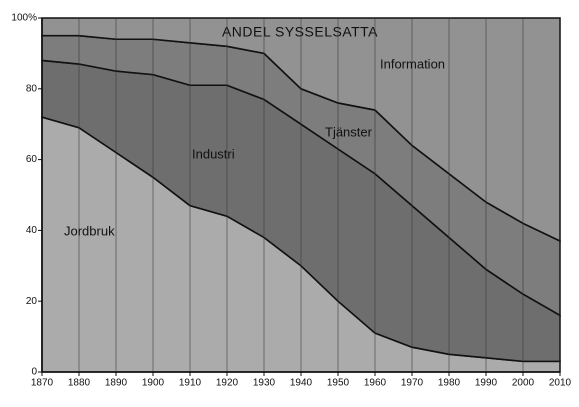  Describe the element at coordinates (190, 383) in the screenshot. I see `x-tick-label: 1910` at that location.